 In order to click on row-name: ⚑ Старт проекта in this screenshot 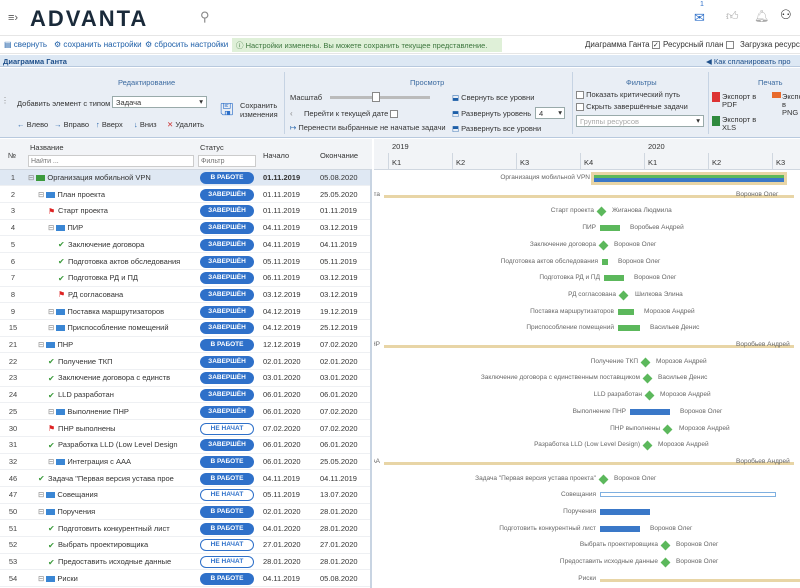, I will do `click(110, 211)`.